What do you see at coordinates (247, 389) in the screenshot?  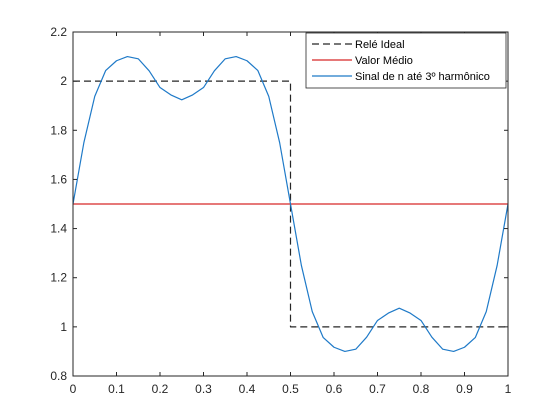 I see `x-tick-label: 0.4` at bounding box center [247, 389].